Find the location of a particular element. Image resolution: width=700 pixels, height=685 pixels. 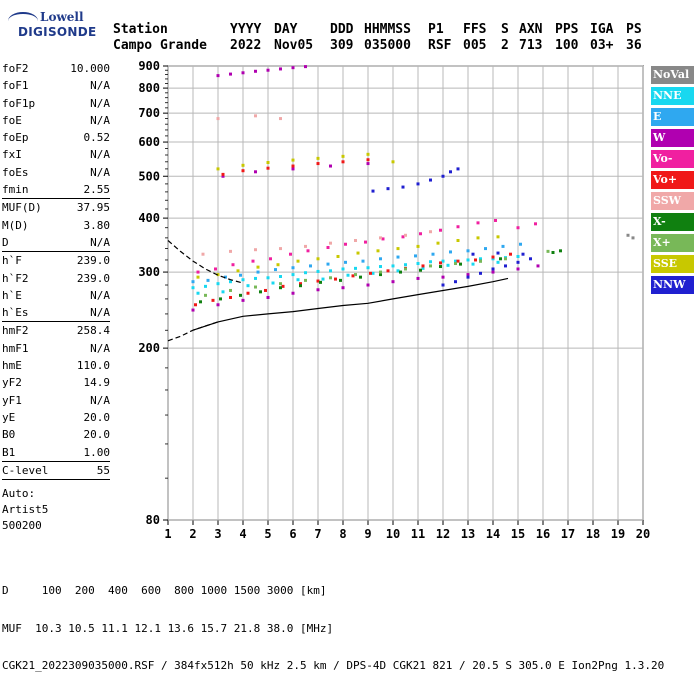

param-key: yF1 is located at coordinates (12, 400).